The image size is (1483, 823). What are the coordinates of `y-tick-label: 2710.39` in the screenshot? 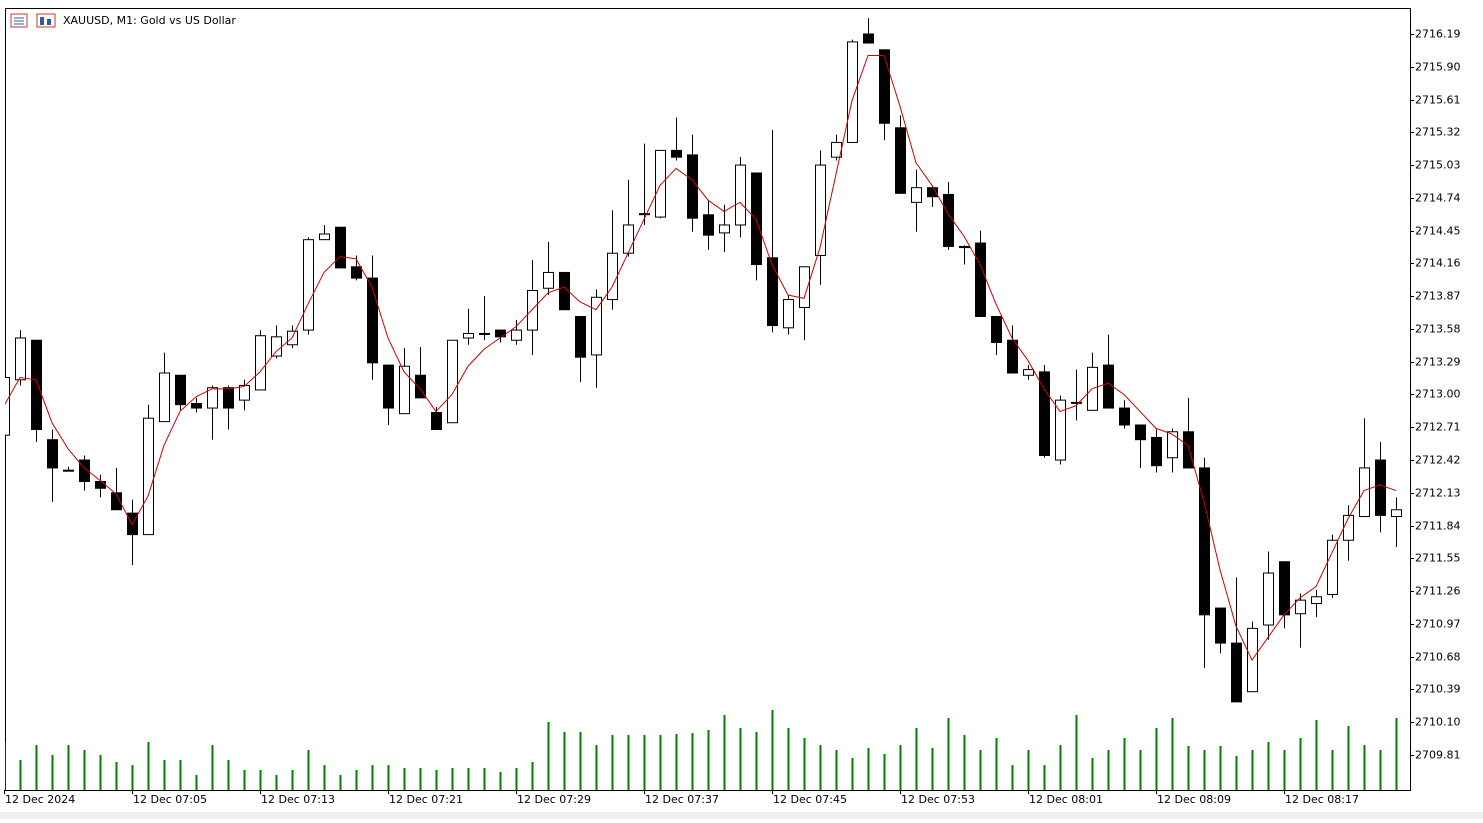 It's located at (1438, 689).